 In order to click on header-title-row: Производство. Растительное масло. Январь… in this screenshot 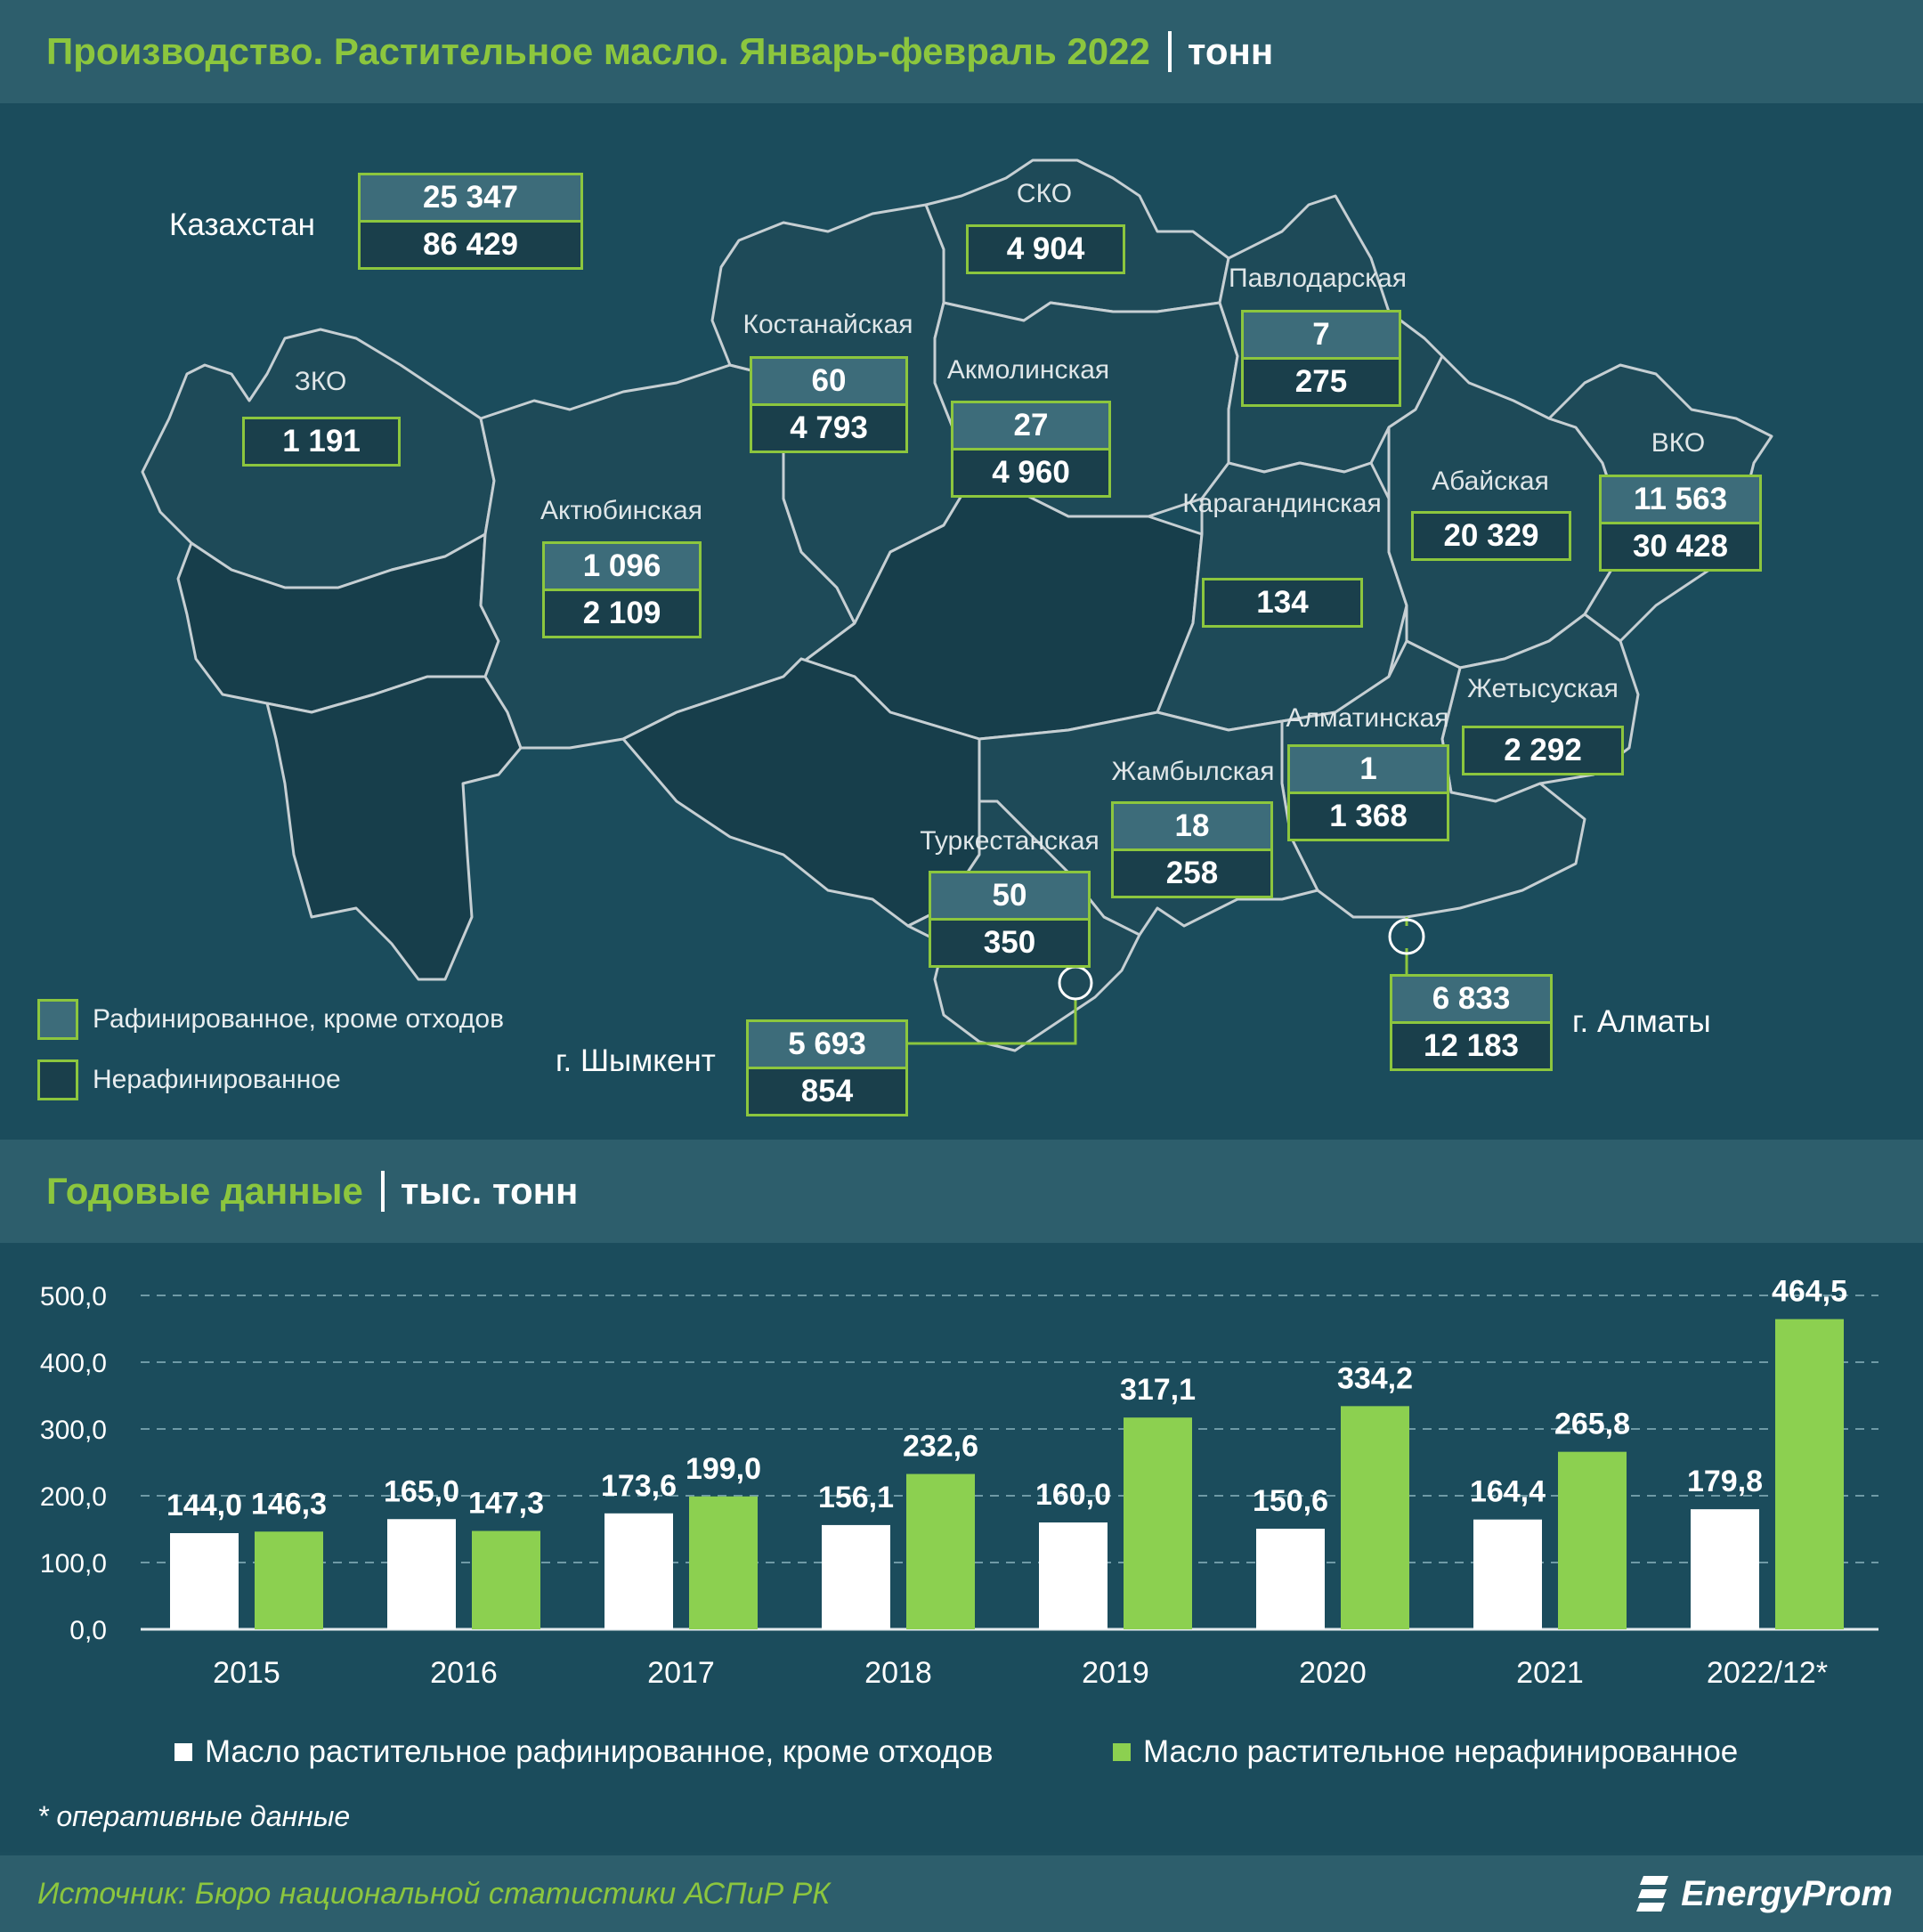, I will do `click(636, 52)`.